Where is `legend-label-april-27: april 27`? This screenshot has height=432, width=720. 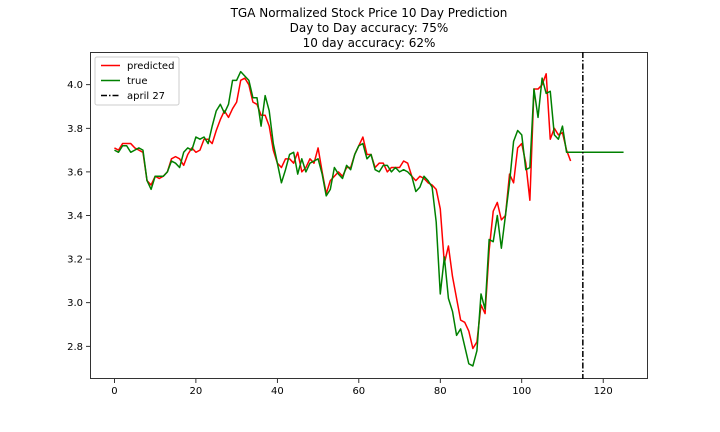
legend-label-april-27: april 27 is located at coordinates (146, 96).